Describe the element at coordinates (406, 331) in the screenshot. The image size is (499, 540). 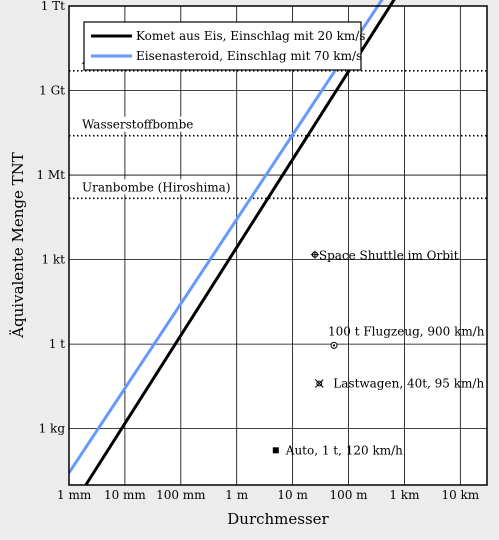
I see `point-label: 100 t Flugzeug, 900 km/h` at that location.